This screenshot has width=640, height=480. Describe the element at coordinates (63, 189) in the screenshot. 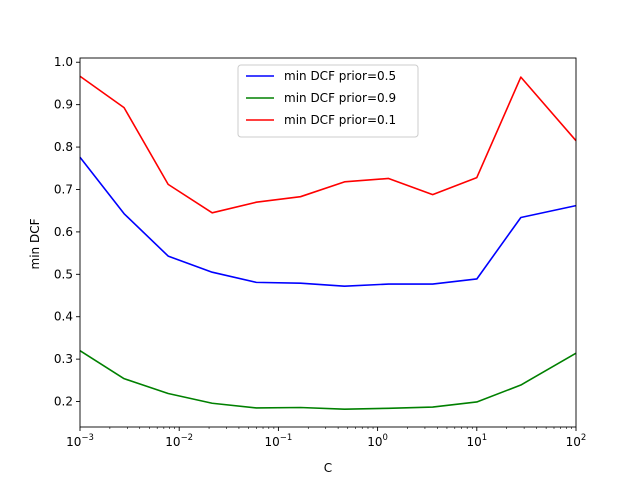

I see `y-tick-label: 0.7` at that location.